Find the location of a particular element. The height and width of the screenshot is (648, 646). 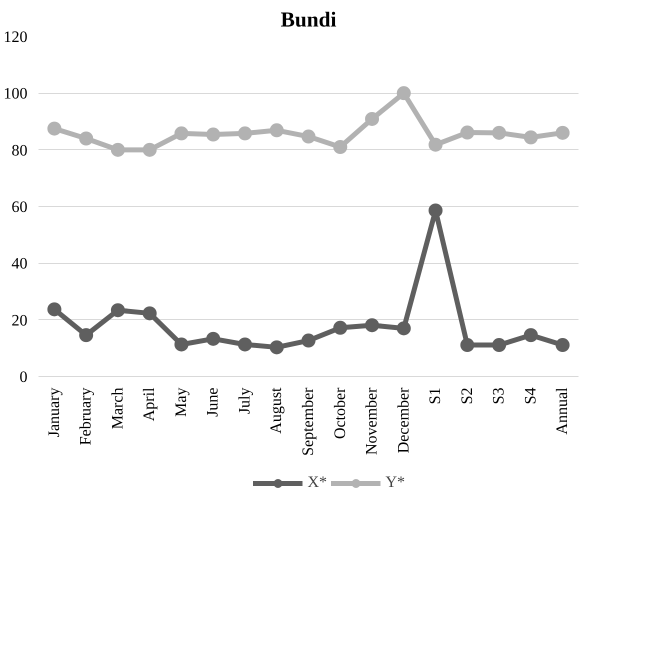

x-tick-label: March is located at coordinates (117, 408).